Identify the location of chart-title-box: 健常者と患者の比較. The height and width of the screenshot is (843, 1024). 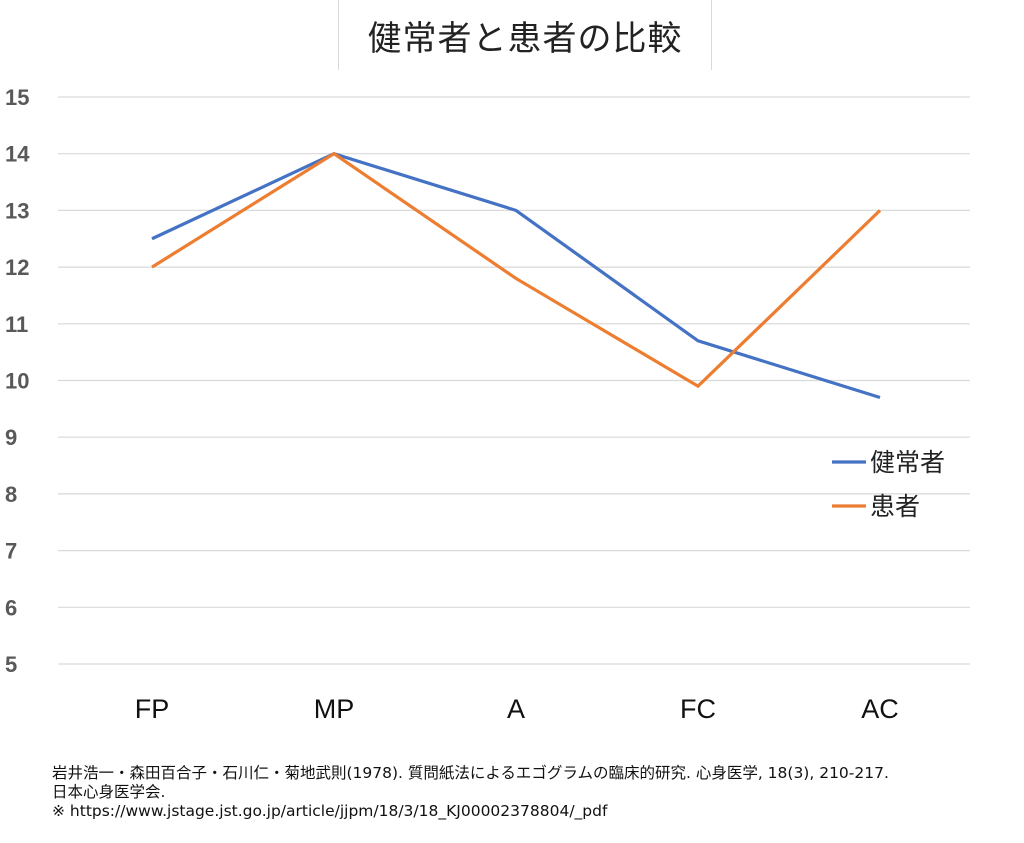
(525, 35).